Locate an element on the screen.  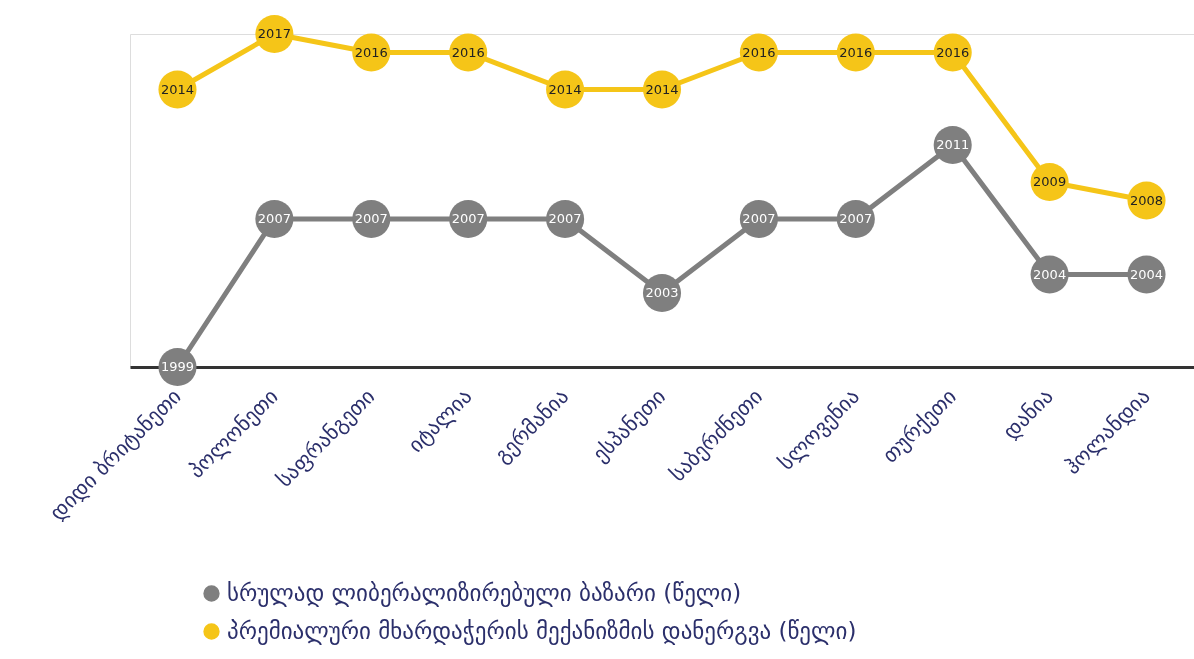
data-label: 2009 is located at coordinates (1050, 181).